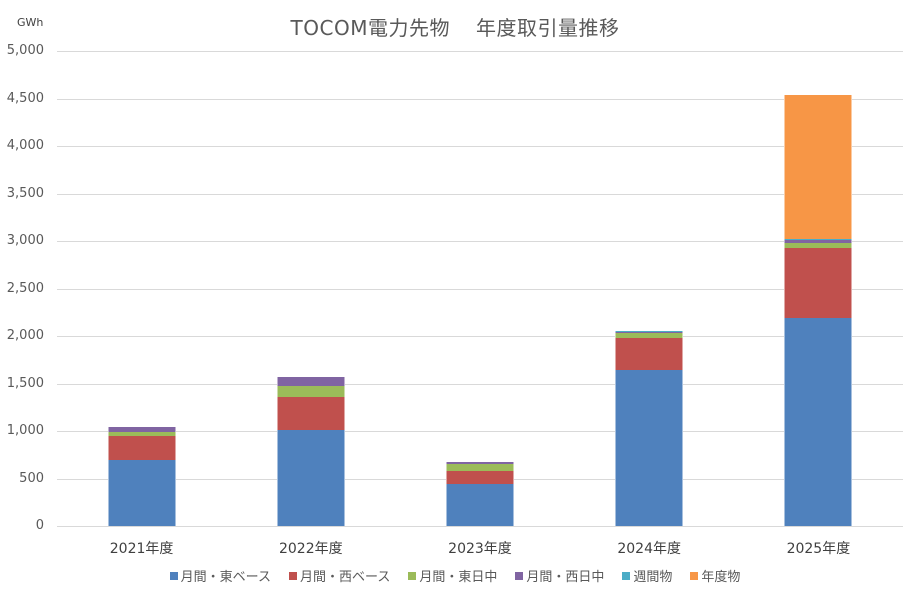 This screenshot has height=592, width=910. What do you see at coordinates (565, 577) in the screenshot?
I see `legend-label: 月間・西日中` at bounding box center [565, 577].